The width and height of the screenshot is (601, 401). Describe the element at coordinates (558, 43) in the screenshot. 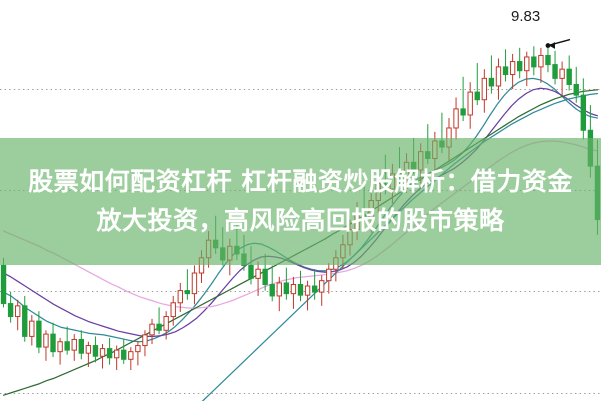

I see `annotation-marker-group` at that location.